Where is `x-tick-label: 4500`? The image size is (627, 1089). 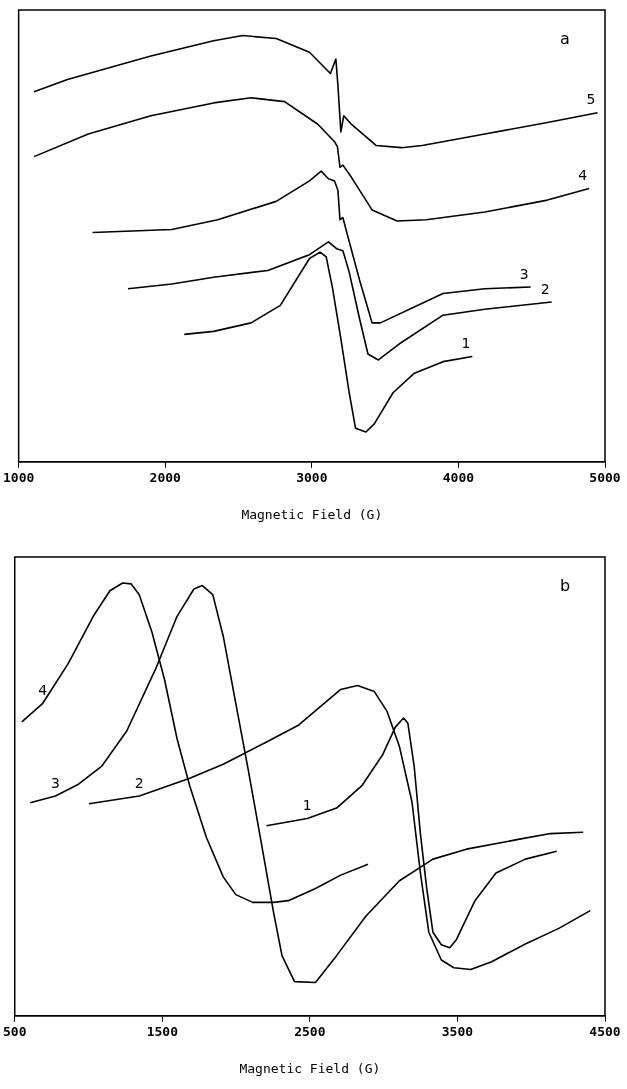 x-tick-label: 4500 is located at coordinates (605, 1031).